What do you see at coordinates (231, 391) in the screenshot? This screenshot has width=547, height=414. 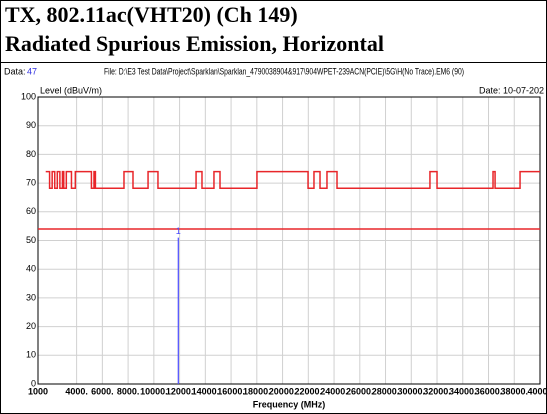 I see `x-tick-label: 16000.` at bounding box center [231, 391].